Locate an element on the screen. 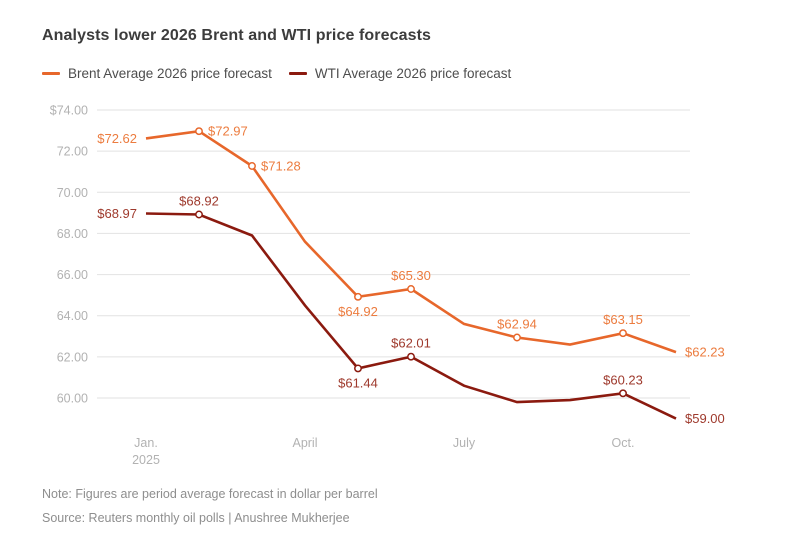 The height and width of the screenshot is (538, 804). data-label-wti: $59.00 is located at coordinates (705, 418).